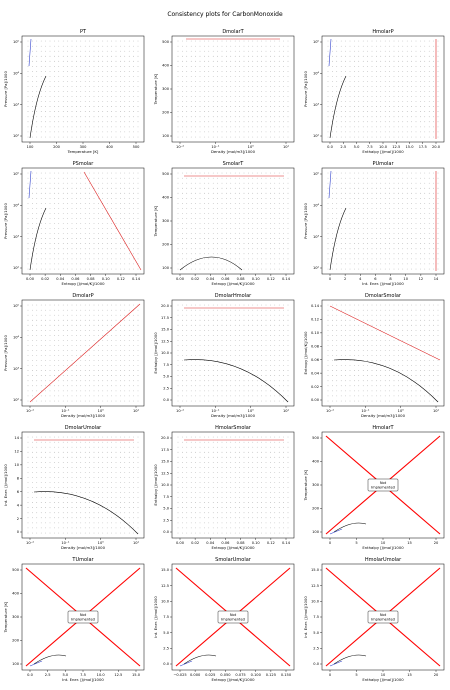 This screenshot has height=690, width=450. Describe the element at coordinates (360, 279) in the screenshot. I see `x-tick-label: 4` at that location.